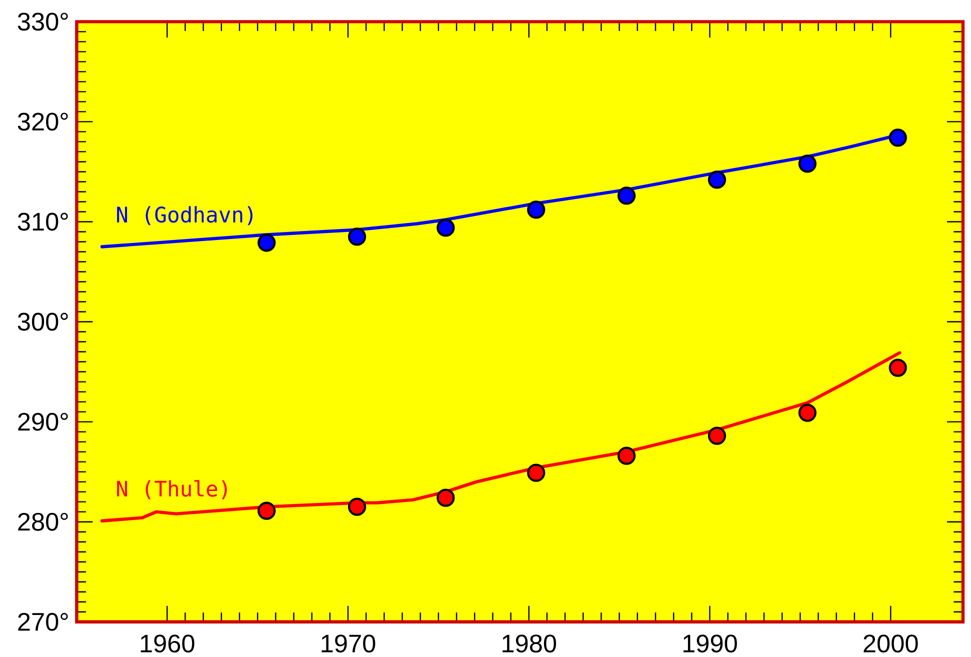 The image size is (971, 657). I want to click on y-tick-label: 300°, so click(43, 321).